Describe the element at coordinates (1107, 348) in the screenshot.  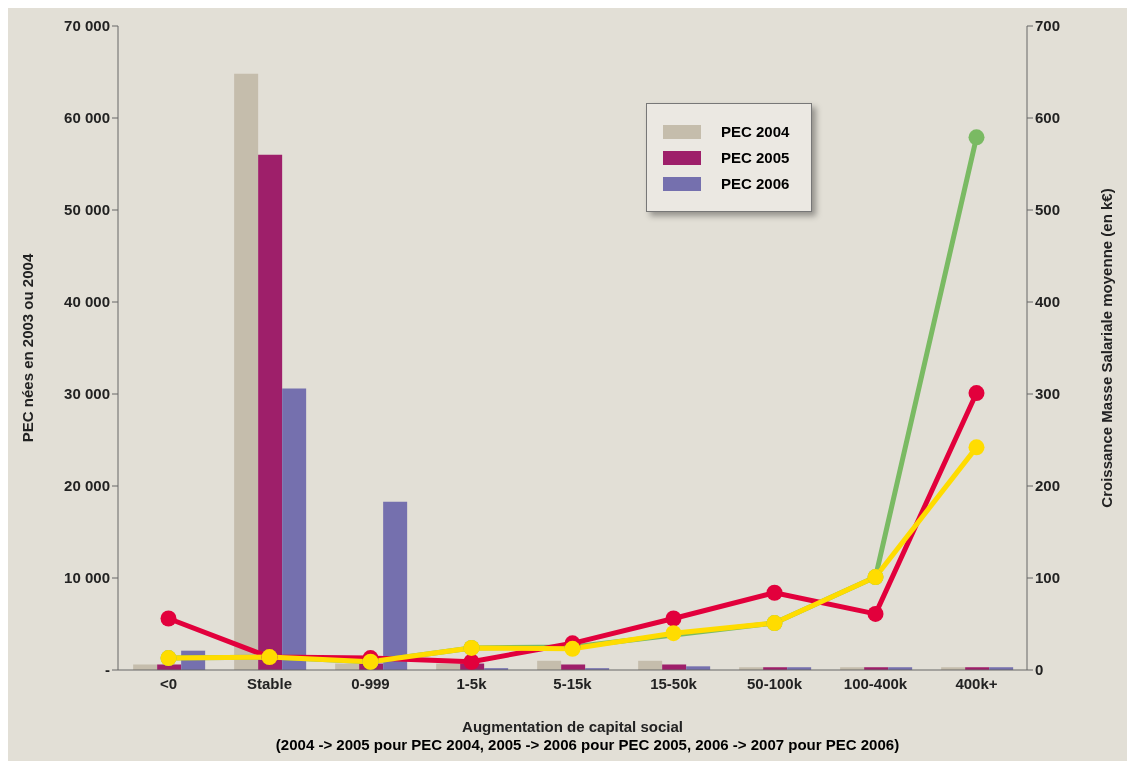
I see `y2-axis-title: Croissance Masse Salariale moyenne (en k€)` at that location.